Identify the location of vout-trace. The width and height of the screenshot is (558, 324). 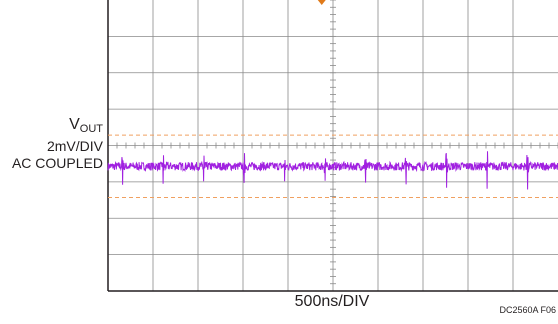
(332, 170).